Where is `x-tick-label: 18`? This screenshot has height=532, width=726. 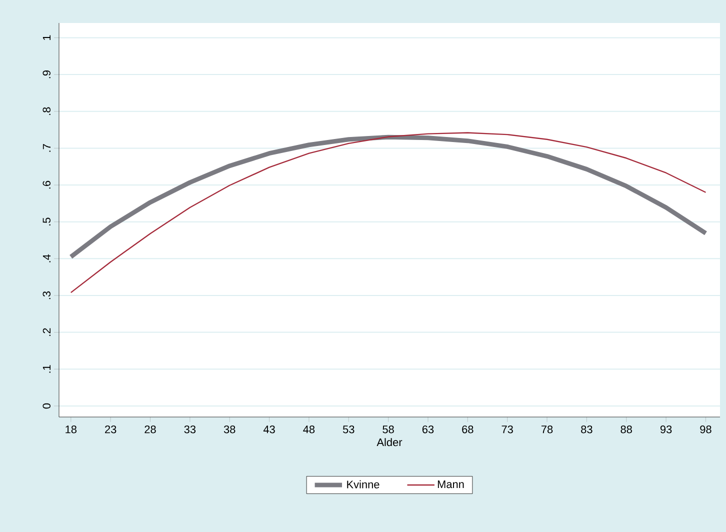 x-tick-label: 18 is located at coordinates (71, 430).